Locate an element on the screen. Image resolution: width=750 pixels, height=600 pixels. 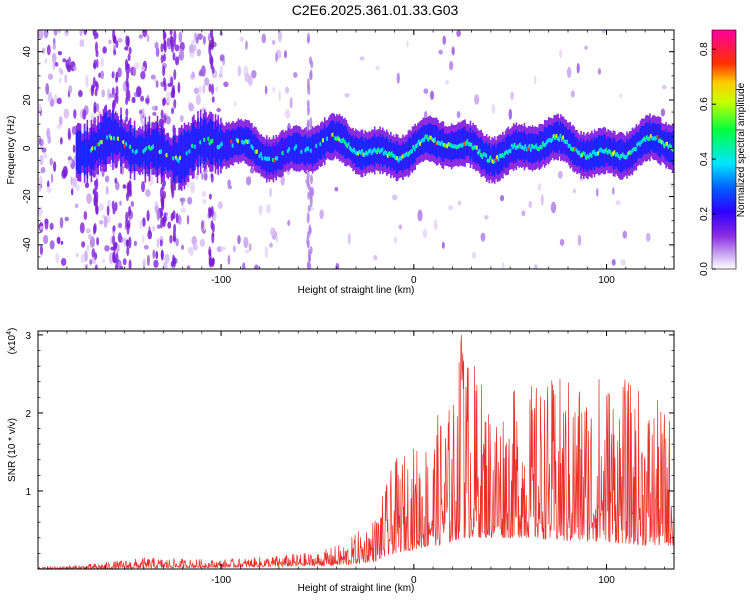
colorbar-tick-label: 0.0 is located at coordinates (704, 269).